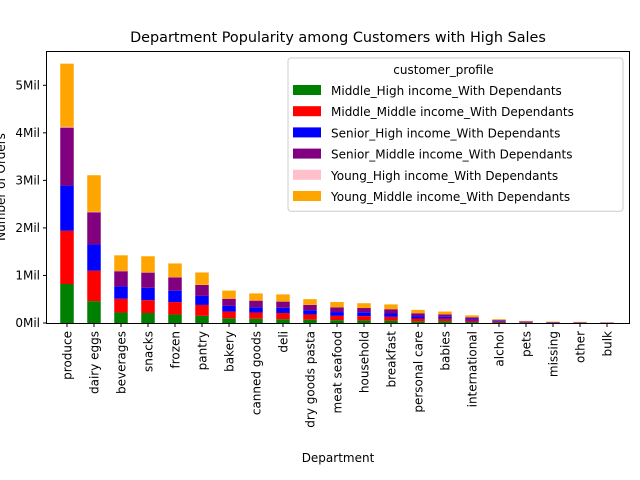 This screenshot has width=640, height=480. What do you see at coordinates (27, 133) in the screenshot?
I see `y-tick-label: 4Mil` at bounding box center [27, 133].